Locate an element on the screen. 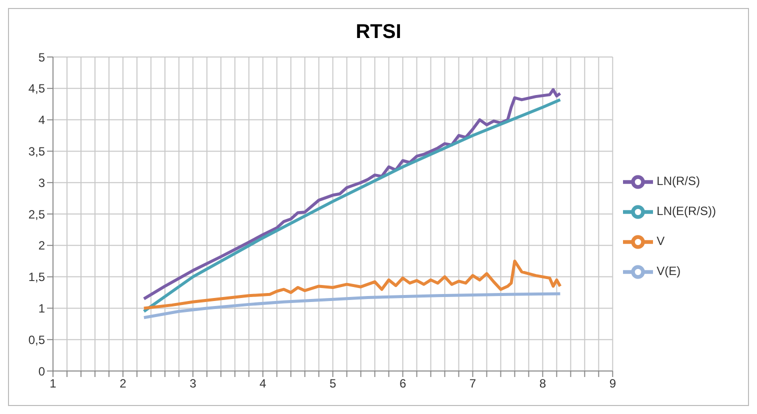 This screenshot has height=414, width=757. y-tick-label: 2 is located at coordinates (42, 245).